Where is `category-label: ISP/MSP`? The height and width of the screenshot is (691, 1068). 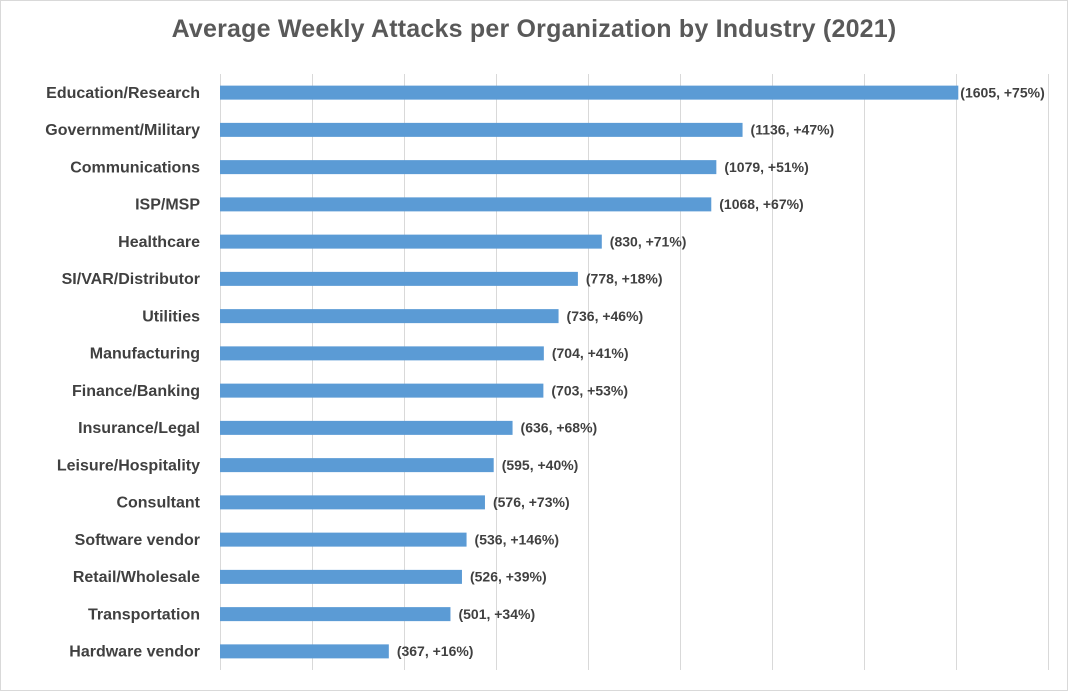 category-label: ISP/MSP is located at coordinates (167, 205).